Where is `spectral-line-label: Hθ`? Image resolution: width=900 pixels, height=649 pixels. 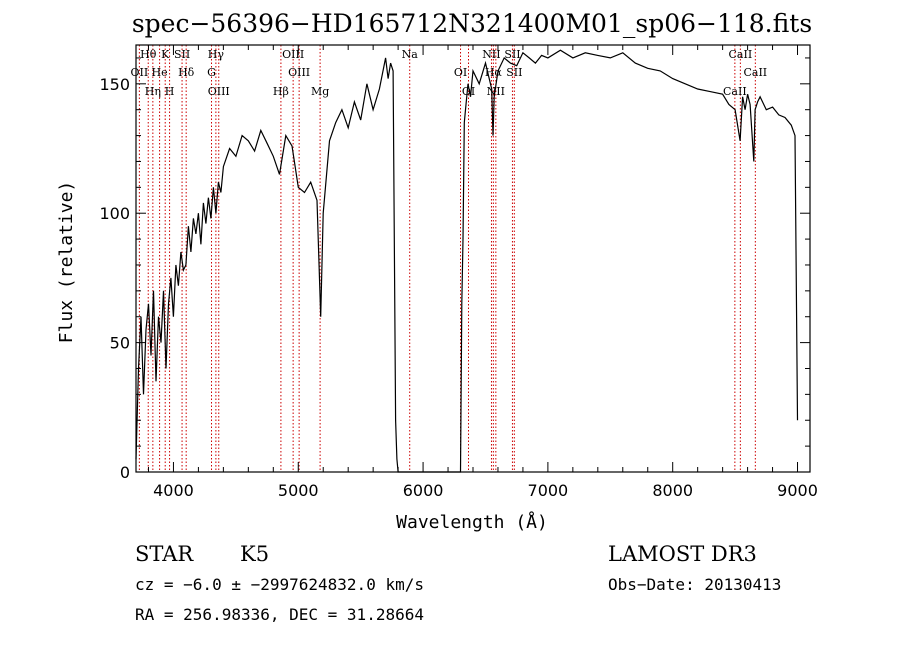
spectral-line-label: Hθ is located at coordinates (148, 54).